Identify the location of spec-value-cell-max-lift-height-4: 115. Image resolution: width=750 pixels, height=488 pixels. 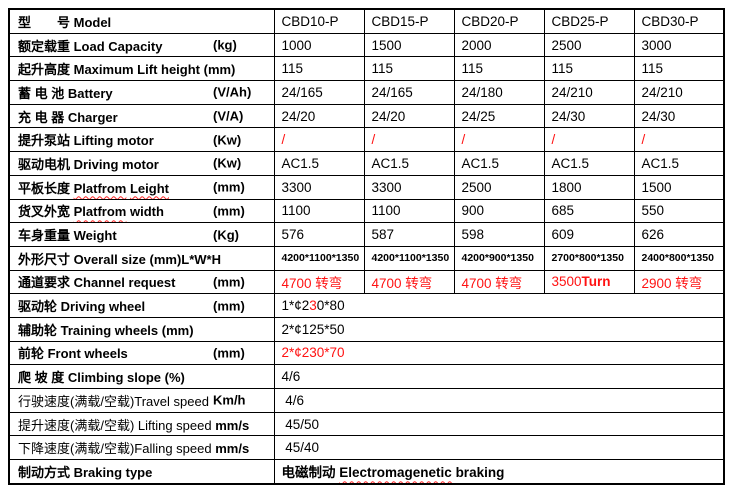
(679, 69).